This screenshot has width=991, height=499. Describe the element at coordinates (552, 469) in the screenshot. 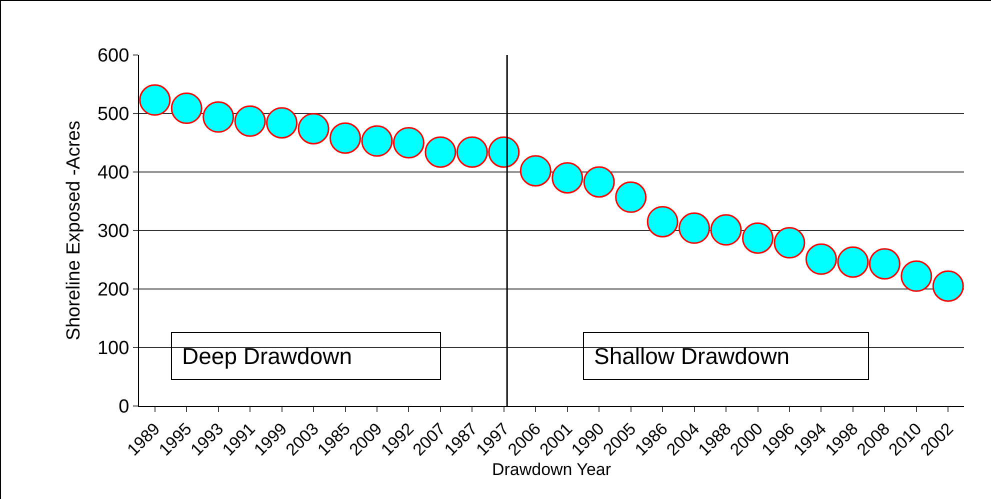

I see `x-axis-title: Drawdown Year` at that location.